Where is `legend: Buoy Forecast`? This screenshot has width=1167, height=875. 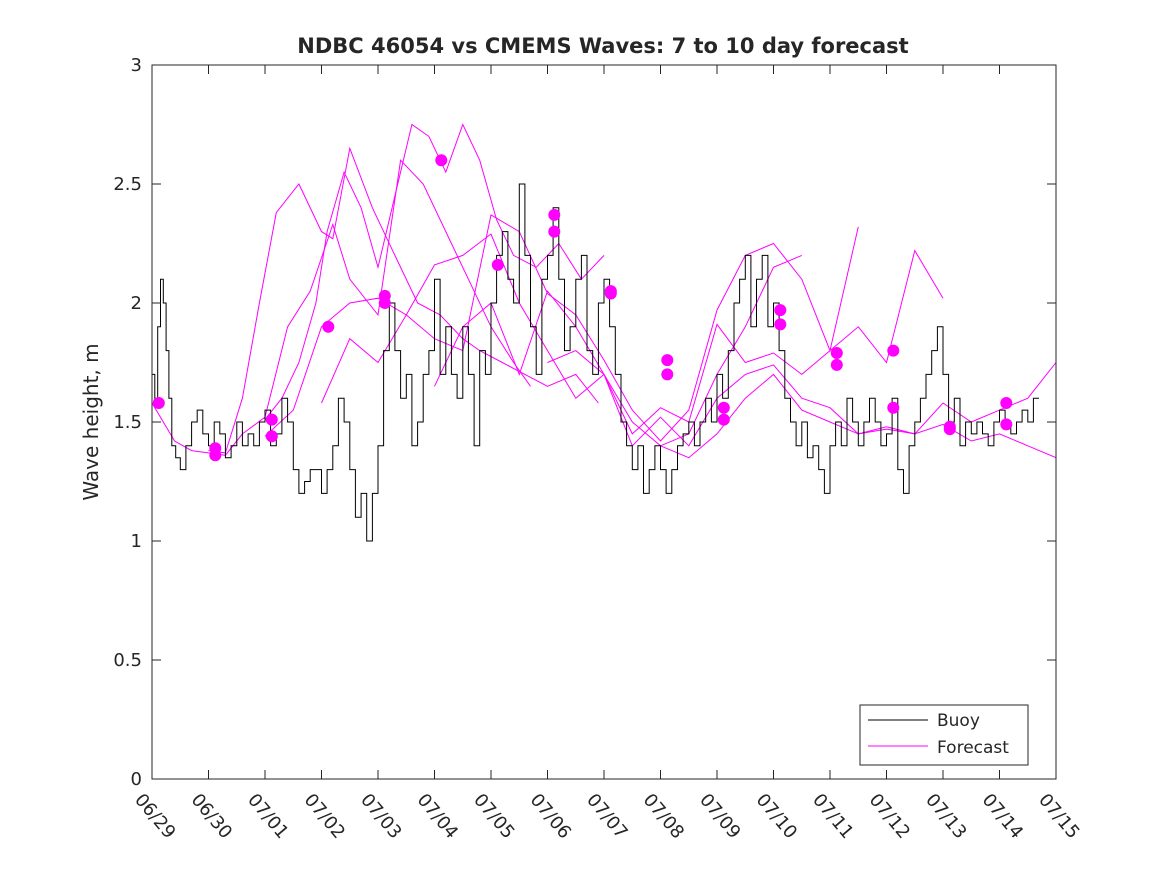 legend: Buoy Forecast is located at coordinates (944, 735).